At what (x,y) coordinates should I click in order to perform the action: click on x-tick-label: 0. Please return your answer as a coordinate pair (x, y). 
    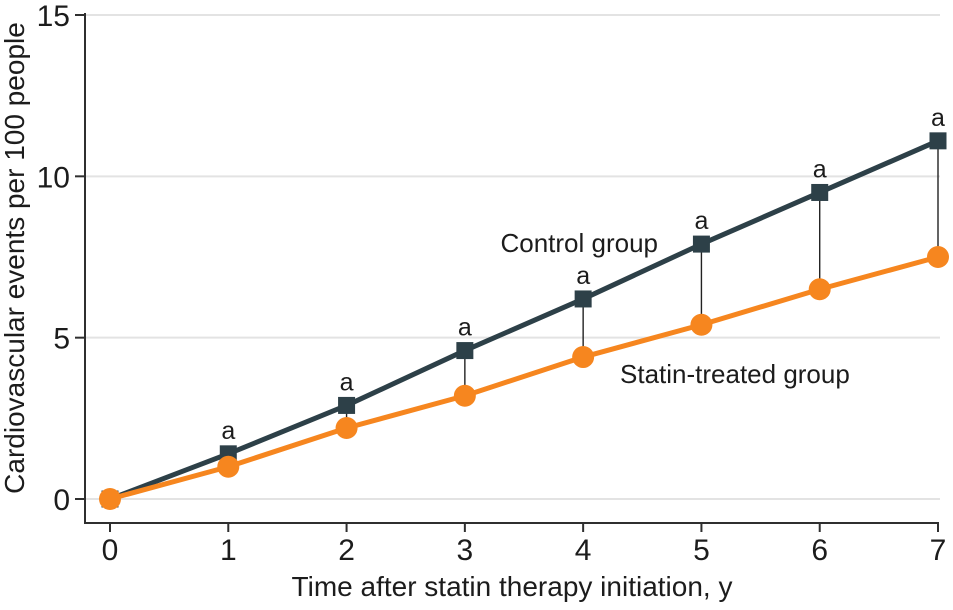
    Looking at the image, I should click on (110, 550).